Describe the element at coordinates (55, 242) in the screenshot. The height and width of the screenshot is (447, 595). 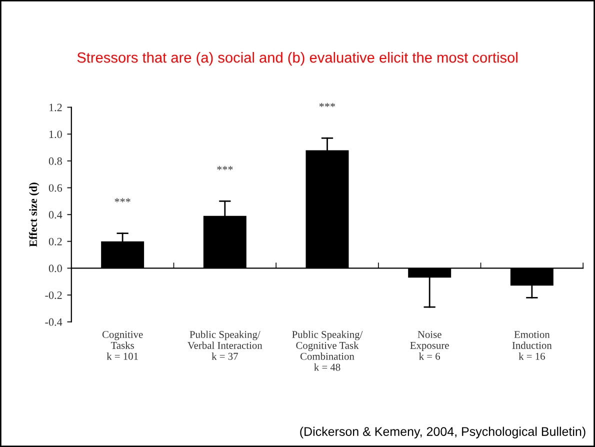
I see `y-tick-label: 0.2` at that location.